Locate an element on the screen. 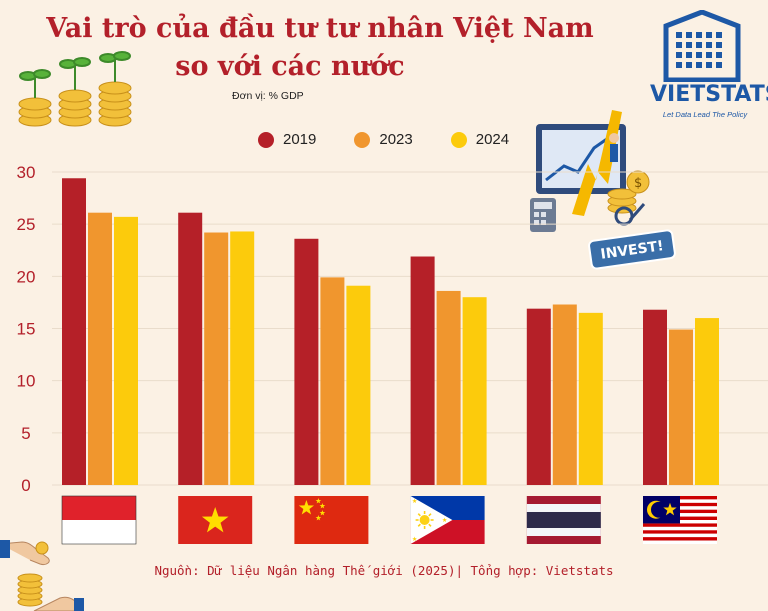 Image resolution: width=768 pixels, height=611 pixels. bar-2024-philippines is located at coordinates (474, 391).